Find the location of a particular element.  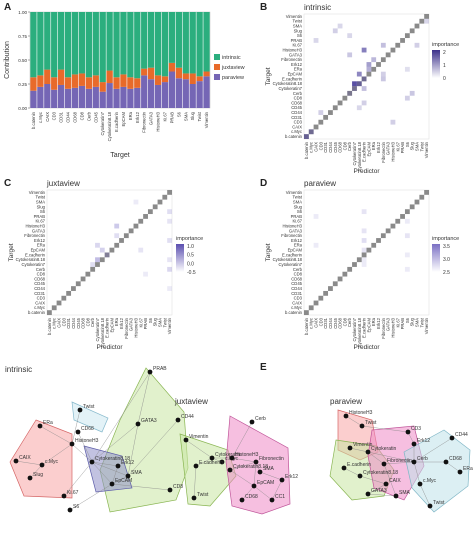

network-node-label: E.cadherin is located at coordinates (359, 465).